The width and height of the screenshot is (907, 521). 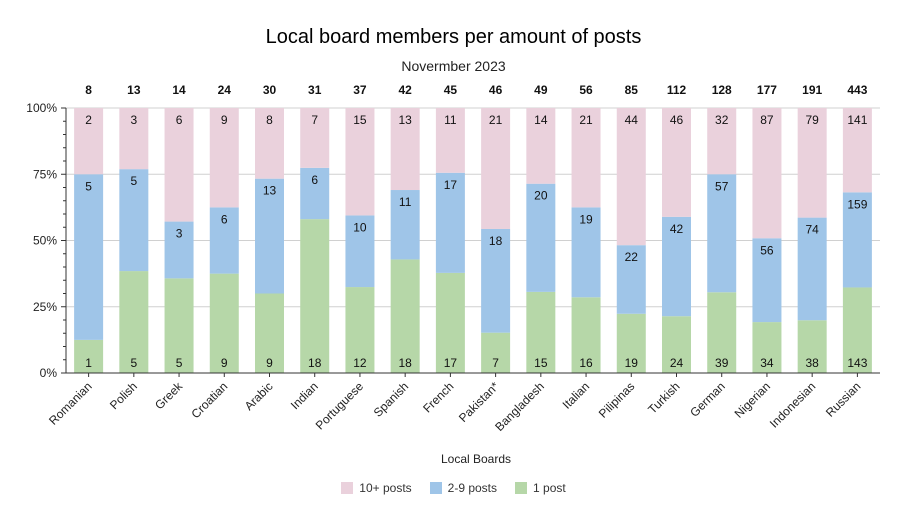 I want to click on chart-subtitle: Novermber 2023, so click(x=453, y=66).